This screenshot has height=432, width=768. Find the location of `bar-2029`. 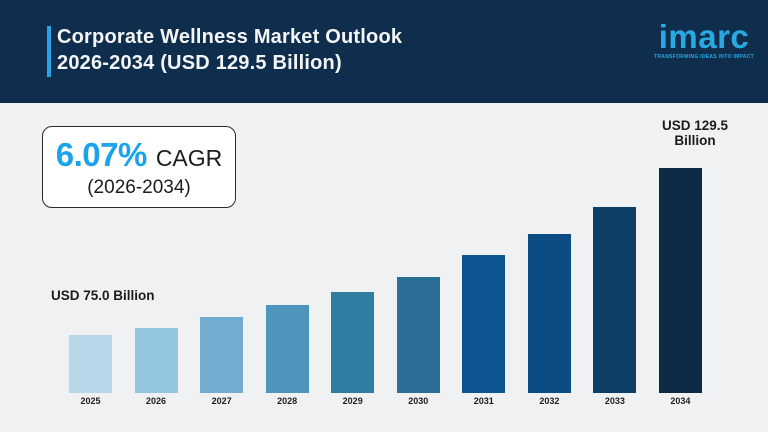

bar-2029 is located at coordinates (353, 342).